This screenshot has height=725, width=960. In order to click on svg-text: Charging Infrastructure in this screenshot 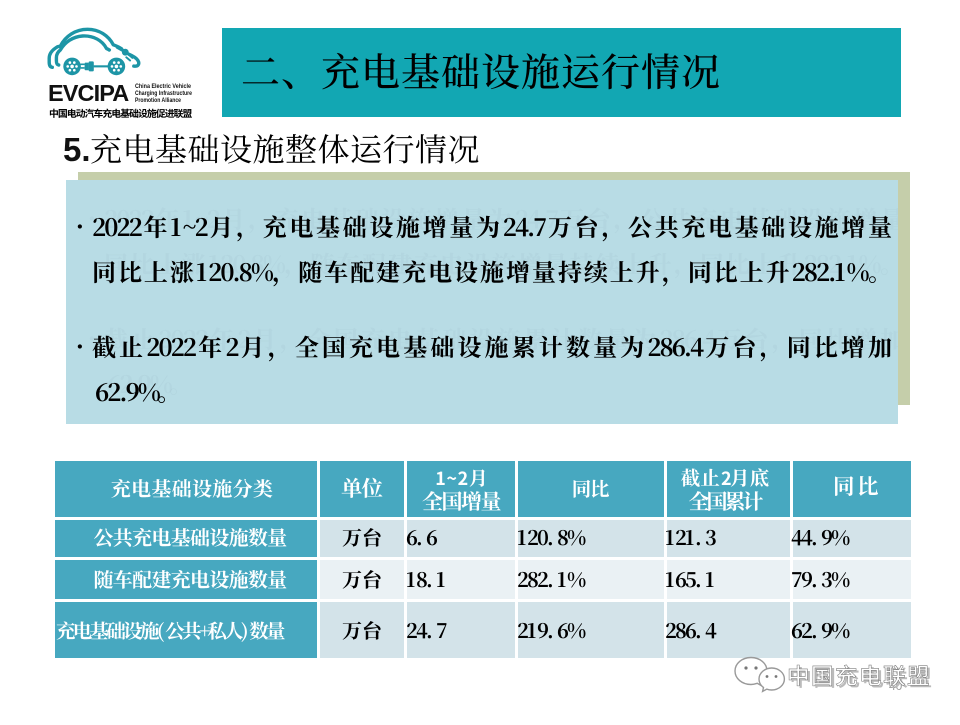, I will do `click(164, 94)`.